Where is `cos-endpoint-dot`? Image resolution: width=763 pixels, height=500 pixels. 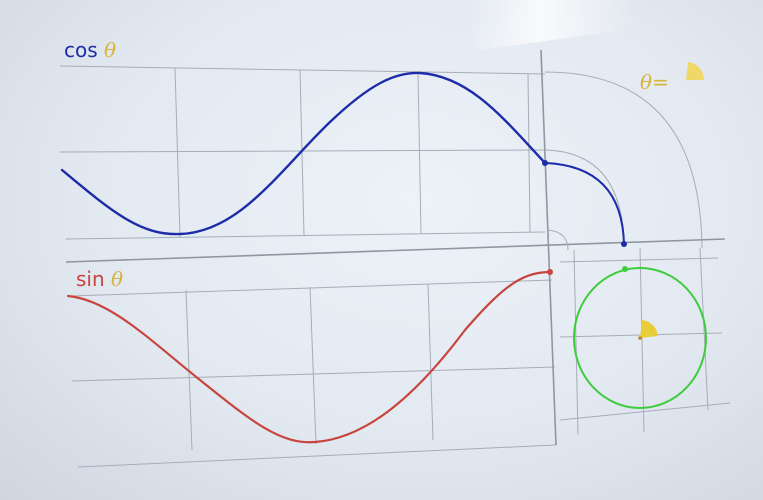
cos-endpoint-dot is located at coordinates (545, 163).